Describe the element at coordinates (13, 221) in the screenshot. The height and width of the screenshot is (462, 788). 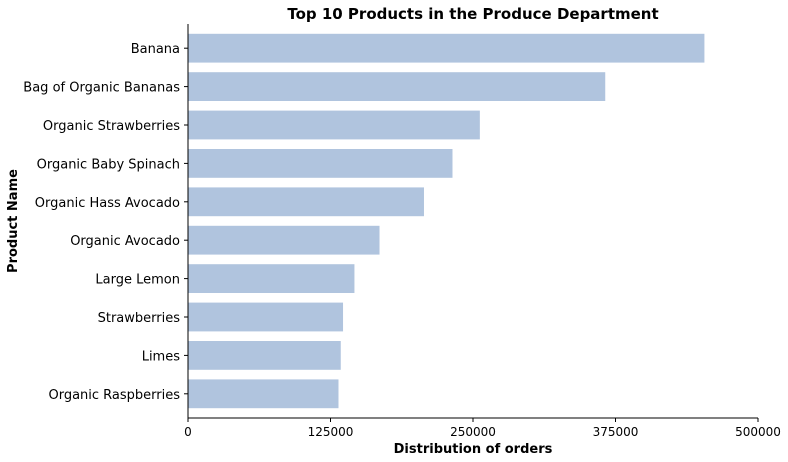
I see `y-axis-title: Product Name` at that location.